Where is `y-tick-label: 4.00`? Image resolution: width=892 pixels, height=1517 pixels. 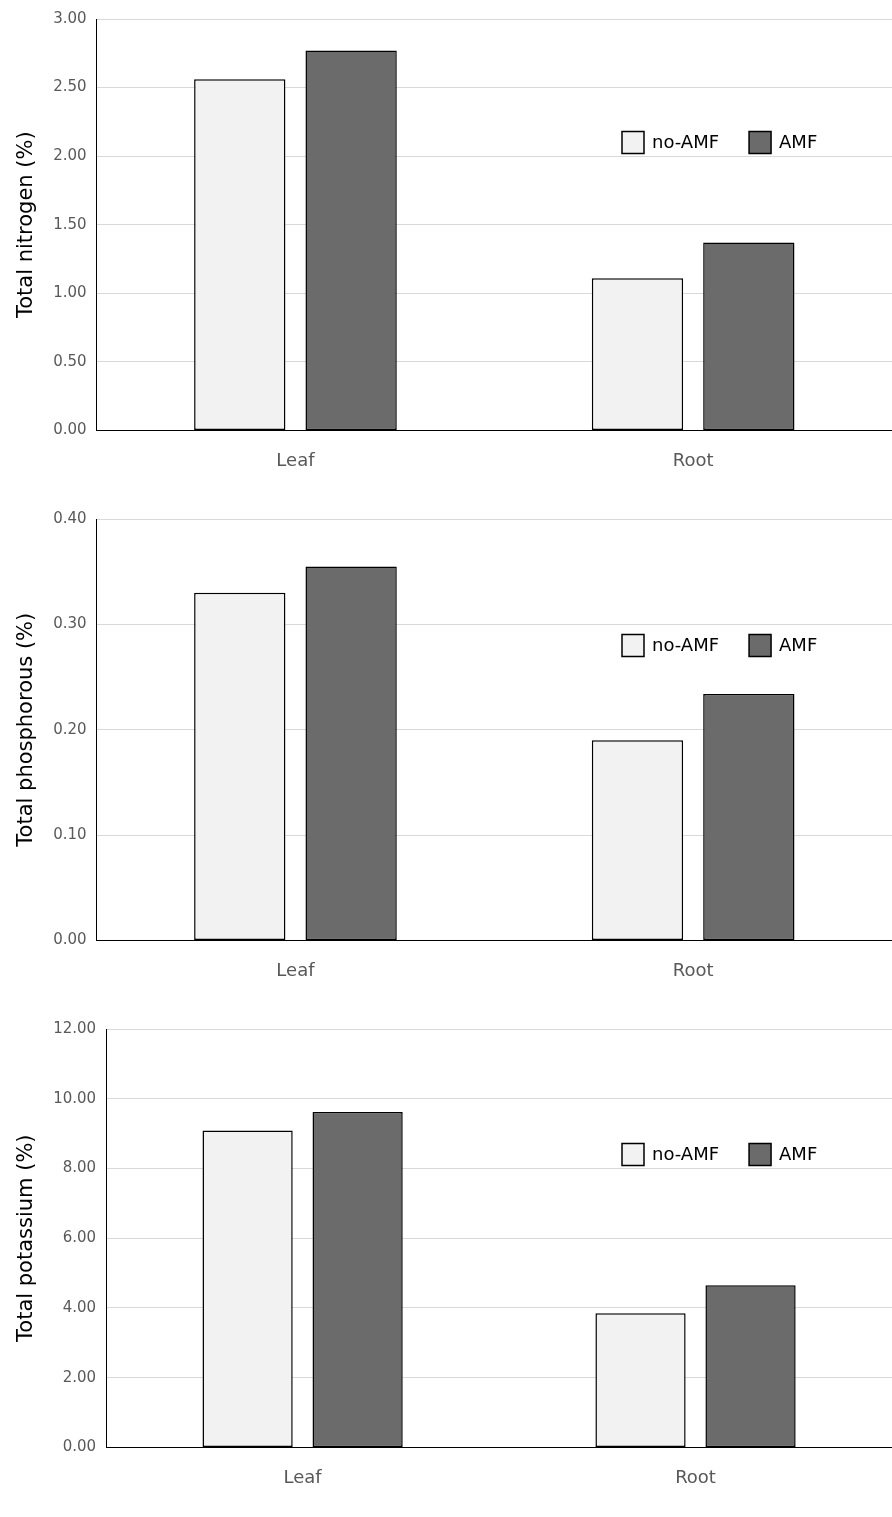
y-tick-label: 4.00 is located at coordinates (79, 1306).